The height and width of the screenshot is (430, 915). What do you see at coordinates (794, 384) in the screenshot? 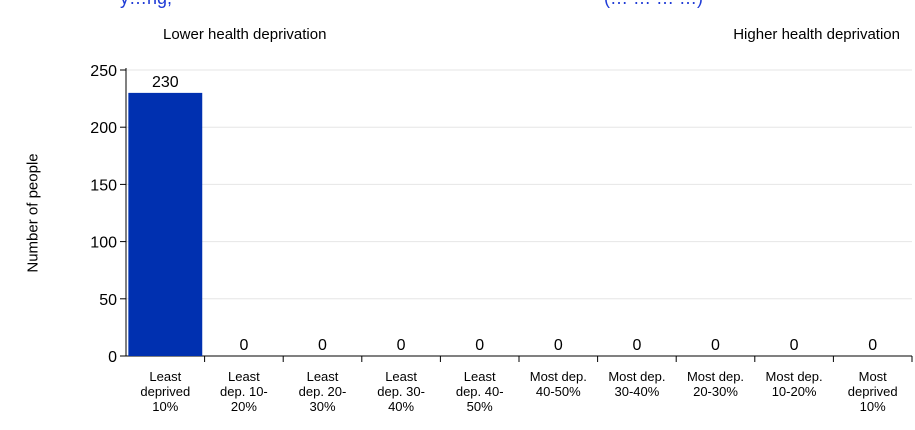
I see `x-tick-label: Most dep. 10-20%` at bounding box center [794, 384].